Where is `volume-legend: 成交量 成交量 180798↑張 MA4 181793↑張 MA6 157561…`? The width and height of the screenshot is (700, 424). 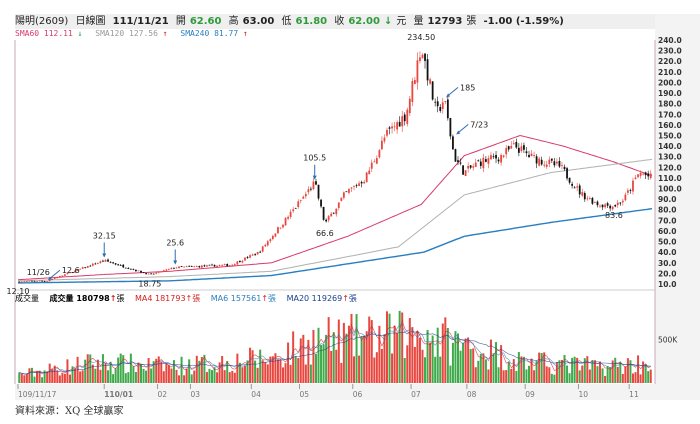 volume-legend: 成交量 成交量 180798↑張 MA4 181793↑張 MA6 157561… is located at coordinates (190, 298).